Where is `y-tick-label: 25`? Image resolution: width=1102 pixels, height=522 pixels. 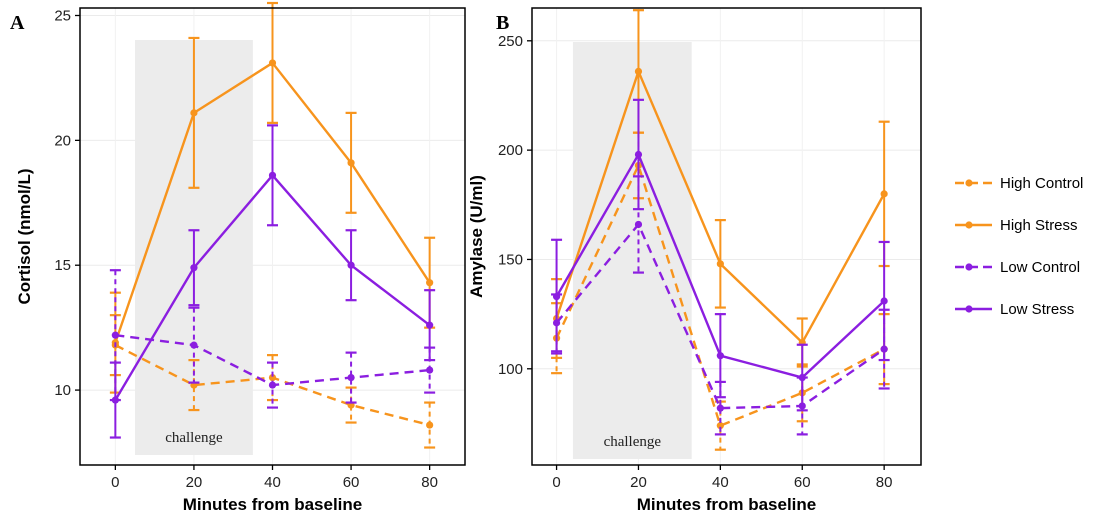 y-tick-label: 25 is located at coordinates (62, 15).